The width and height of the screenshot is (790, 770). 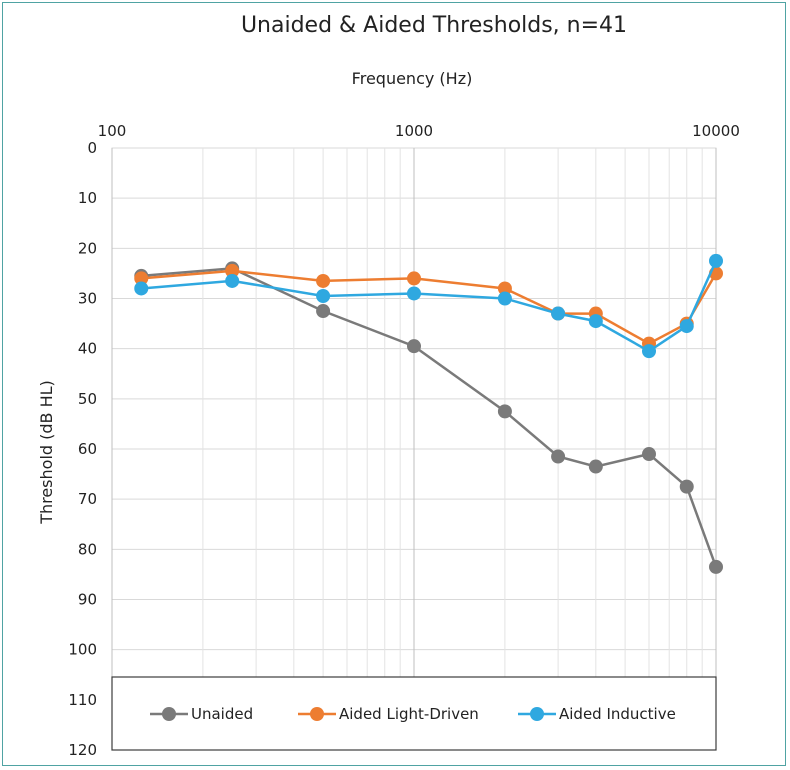 What do you see at coordinates (82, 700) in the screenshot?
I see `y-tick-label: 110` at bounding box center [82, 700].